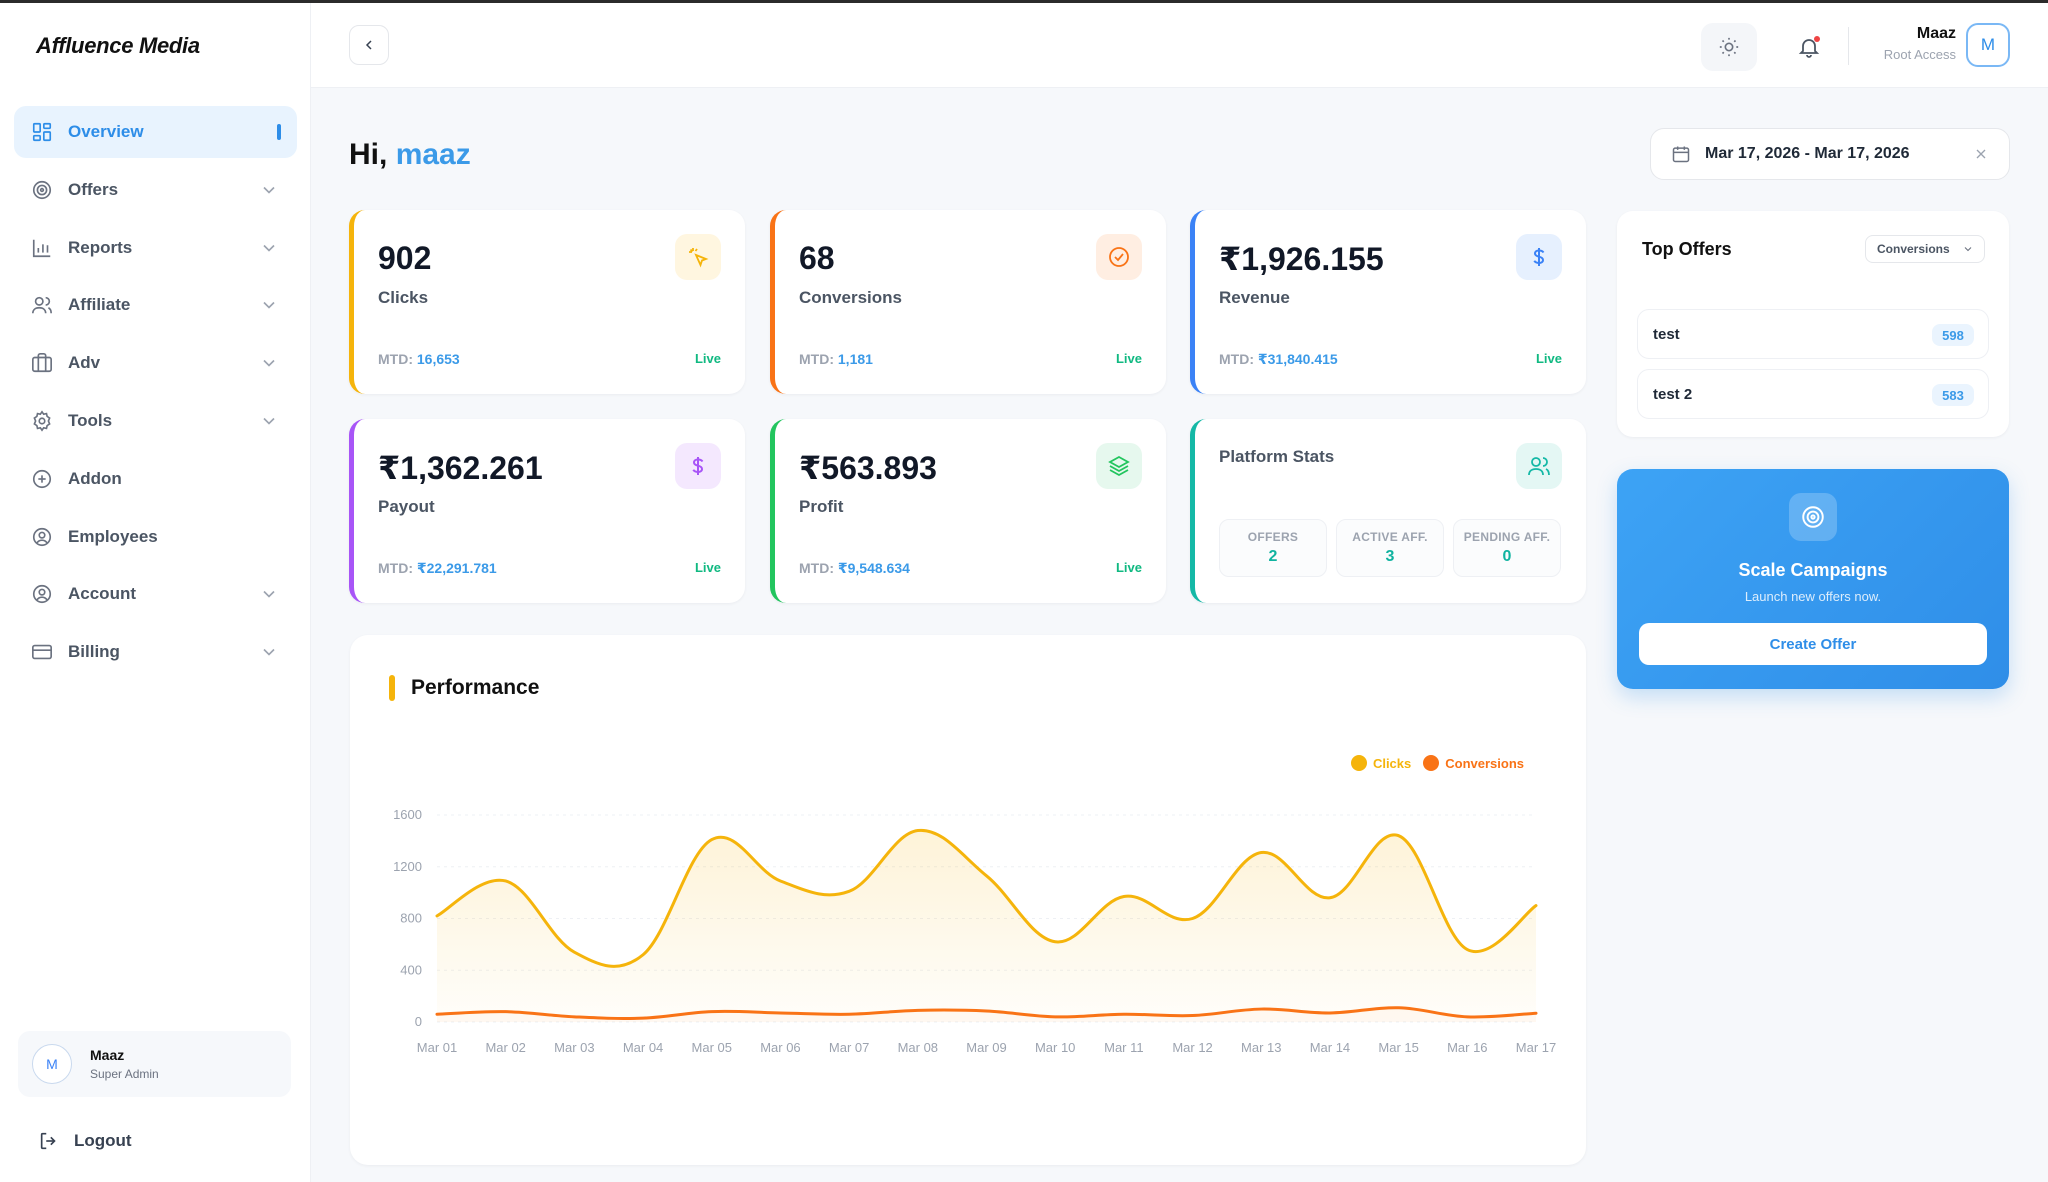 The image size is (2048, 1182). What do you see at coordinates (155, 363) in the screenshot?
I see `sidebar-item-adv: Adv` at bounding box center [155, 363].